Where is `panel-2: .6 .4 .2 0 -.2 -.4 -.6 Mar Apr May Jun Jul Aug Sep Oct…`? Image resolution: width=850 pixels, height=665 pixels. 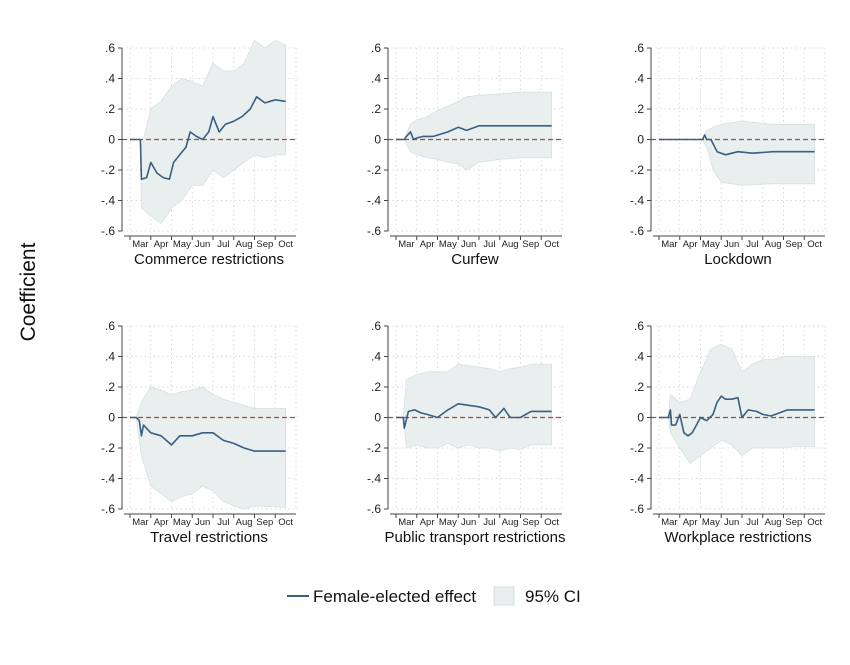 panel-2: .6 .4 .2 0 -.2 -.4 -.6 Mar Apr May Jun Jul Aug Sep Oct… is located at coordinates (465, 154).